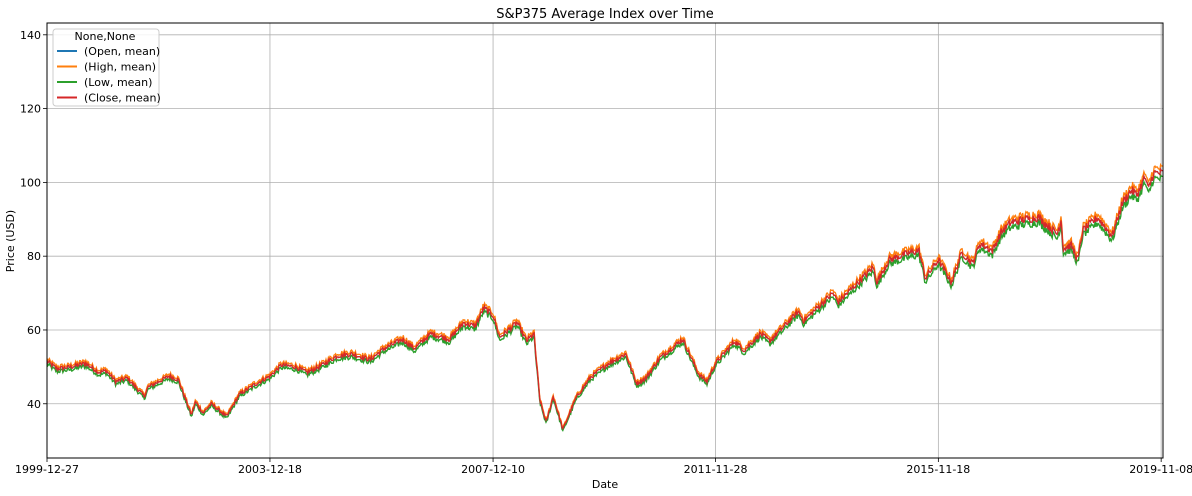 Image resolution: width=1192 pixels, height=496 pixels. What do you see at coordinates (30, 109) in the screenshot?
I see `y-tick-label: 120` at bounding box center [30, 109].